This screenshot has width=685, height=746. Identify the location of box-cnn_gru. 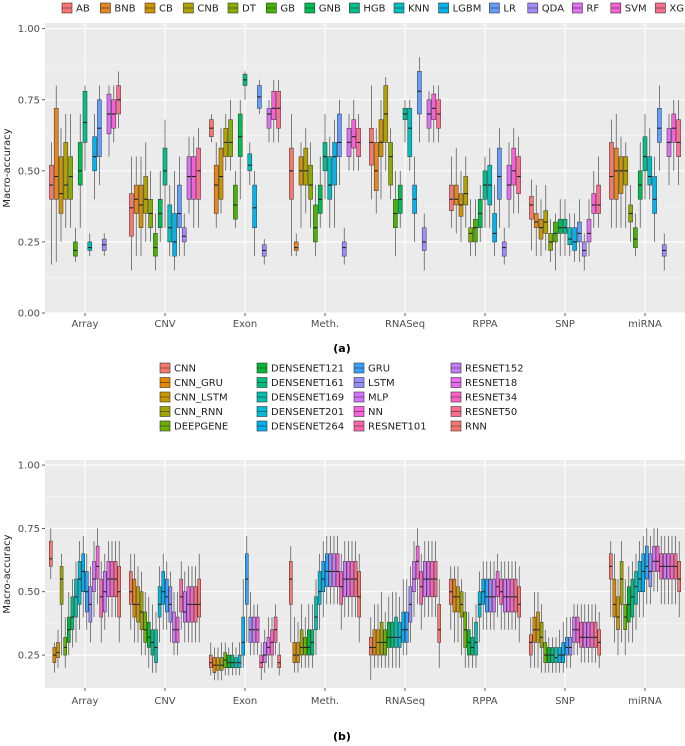
(534, 629).